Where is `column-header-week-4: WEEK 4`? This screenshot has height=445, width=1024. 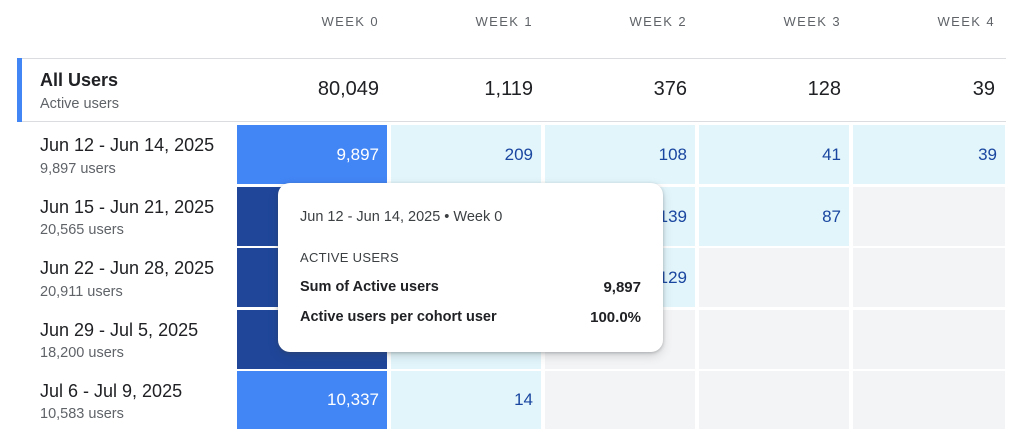 column-header-week-4: WEEK 4 is located at coordinates (966, 21).